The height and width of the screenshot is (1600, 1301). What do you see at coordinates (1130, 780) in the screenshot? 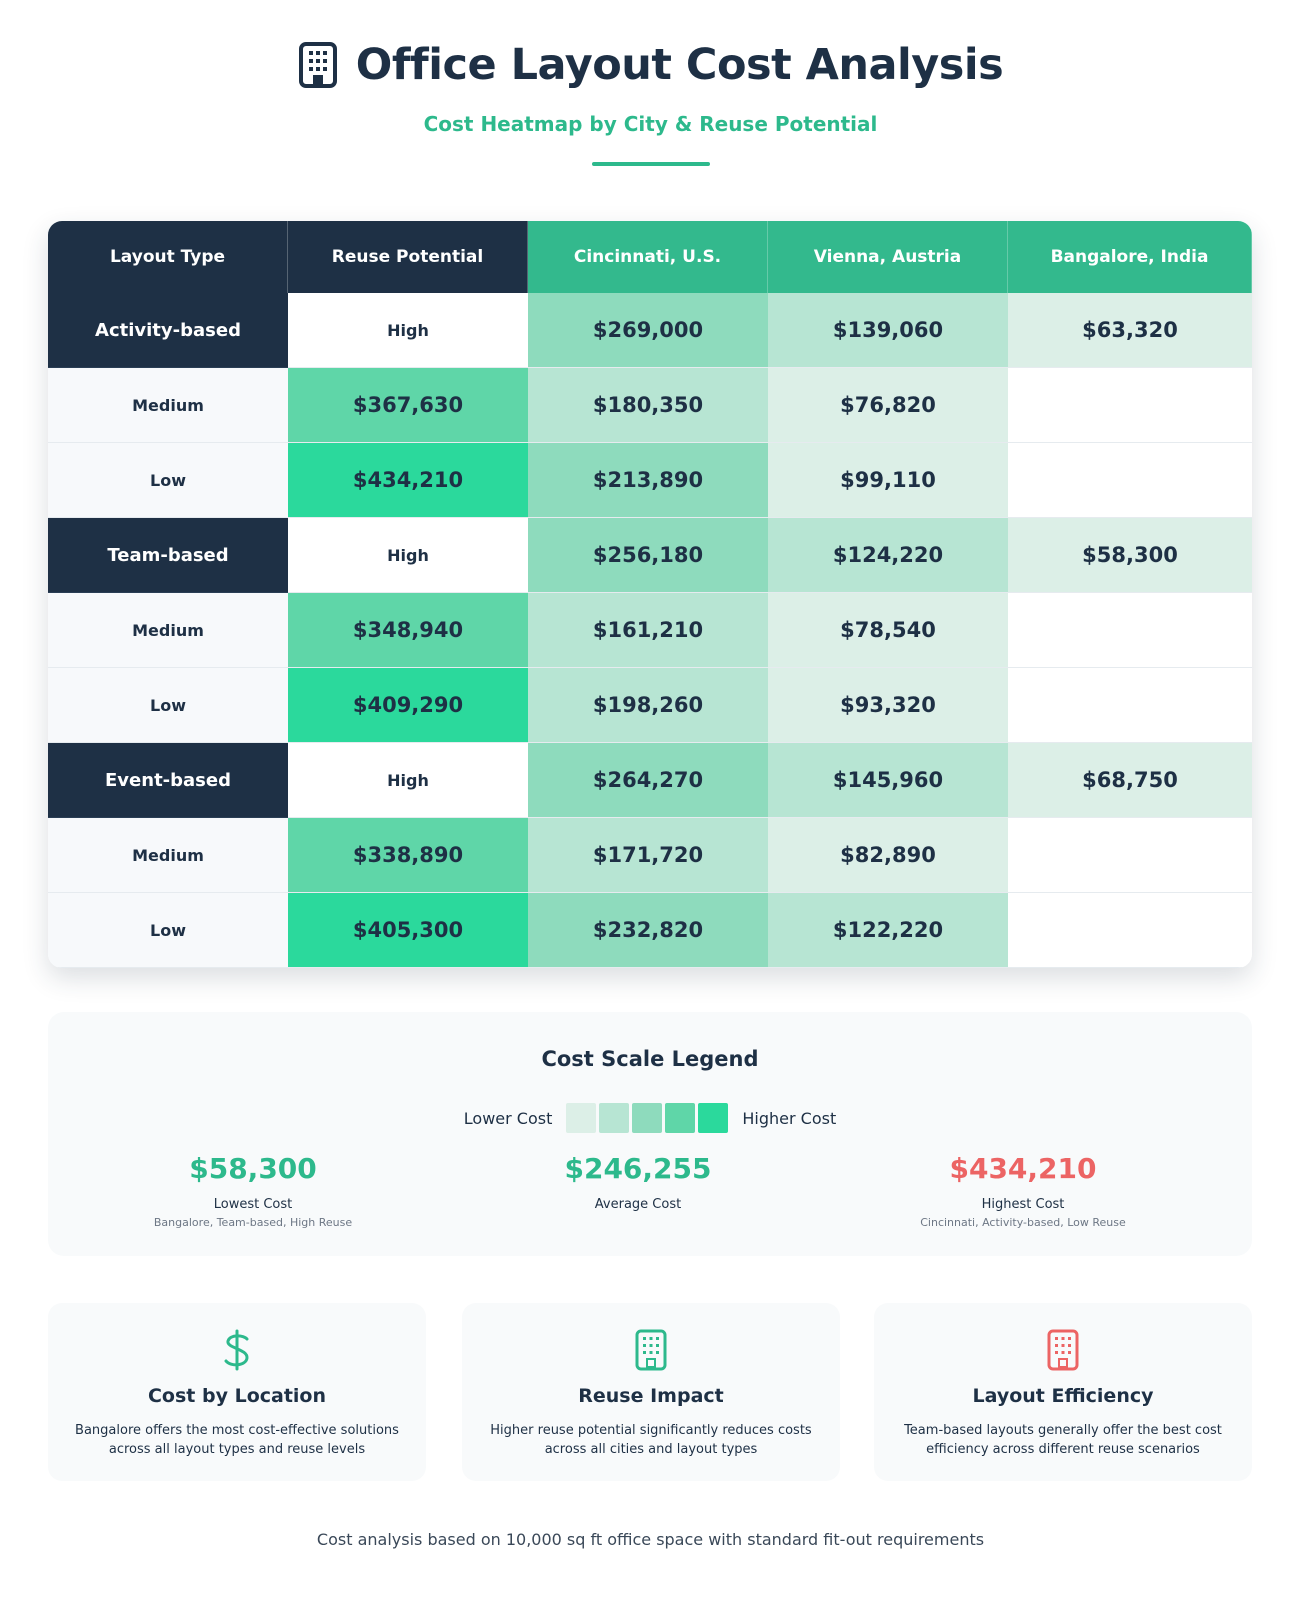
I see `cost-cell: $68,750` at bounding box center [1130, 780].